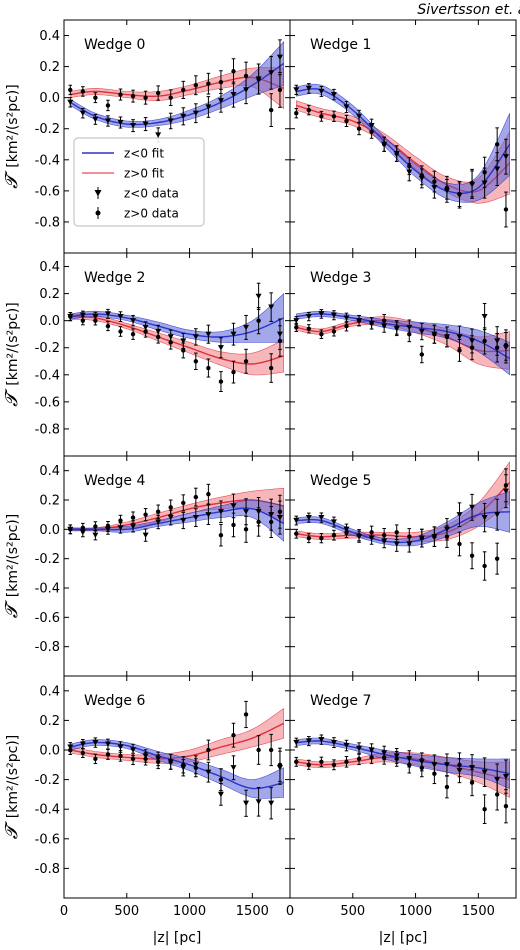  Describe the element at coordinates (403, 566) in the screenshot. I see `panel-wedge-5: Wedge 5` at that location.